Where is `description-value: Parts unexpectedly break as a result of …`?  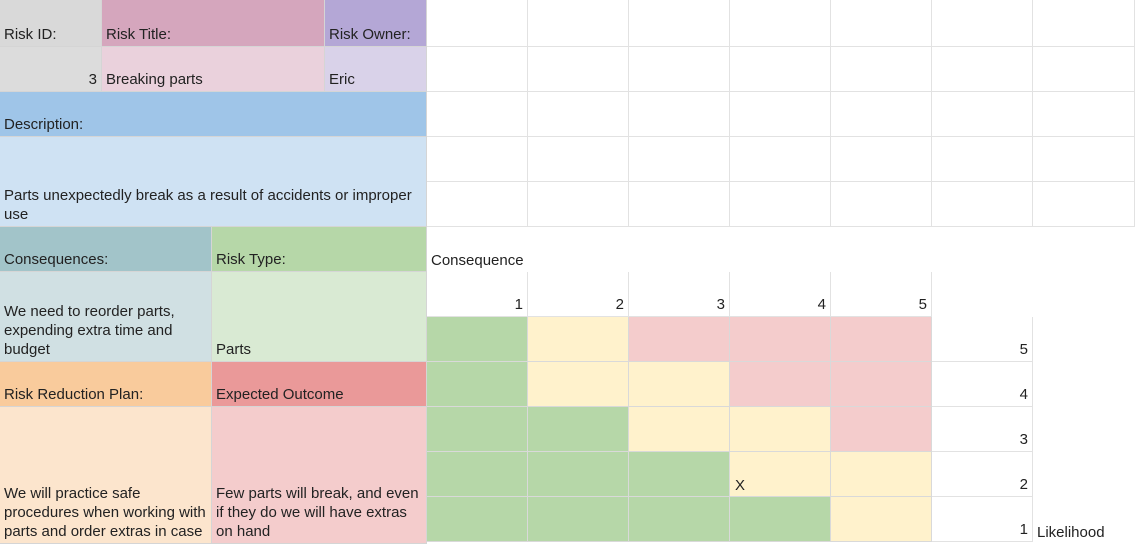
description-value: Parts unexpectedly break as a result of … is located at coordinates (213, 182).